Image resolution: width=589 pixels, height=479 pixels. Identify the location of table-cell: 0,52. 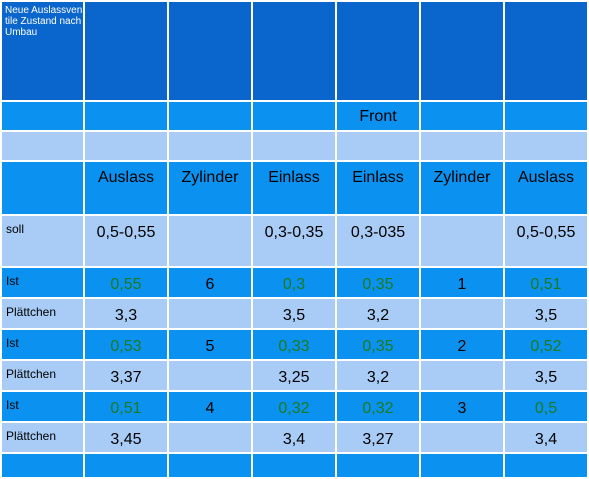
(545, 344).